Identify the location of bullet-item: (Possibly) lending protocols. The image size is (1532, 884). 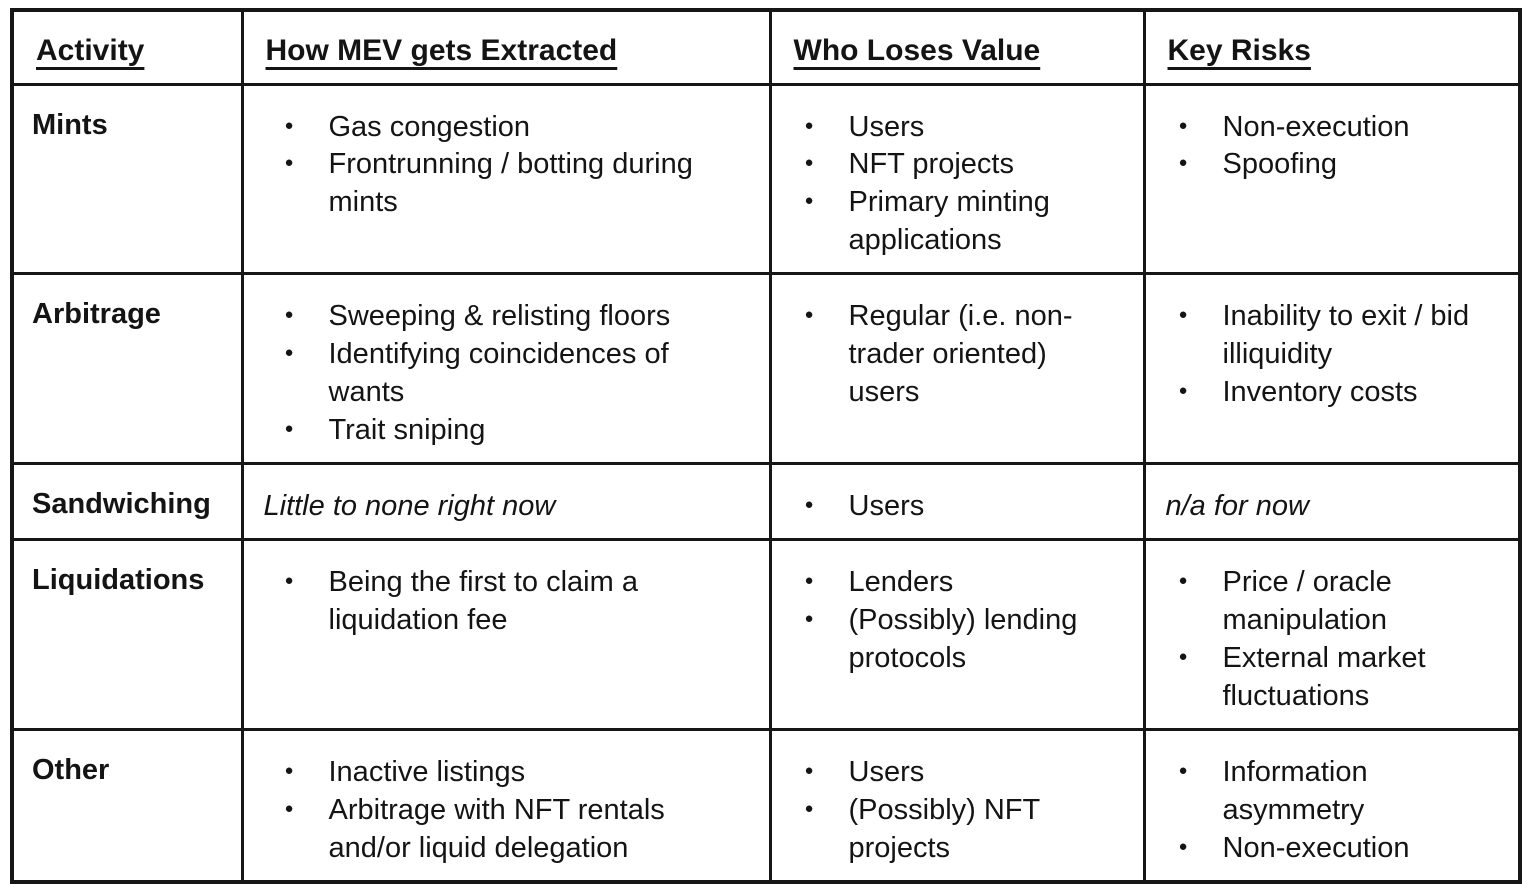
(940, 640).